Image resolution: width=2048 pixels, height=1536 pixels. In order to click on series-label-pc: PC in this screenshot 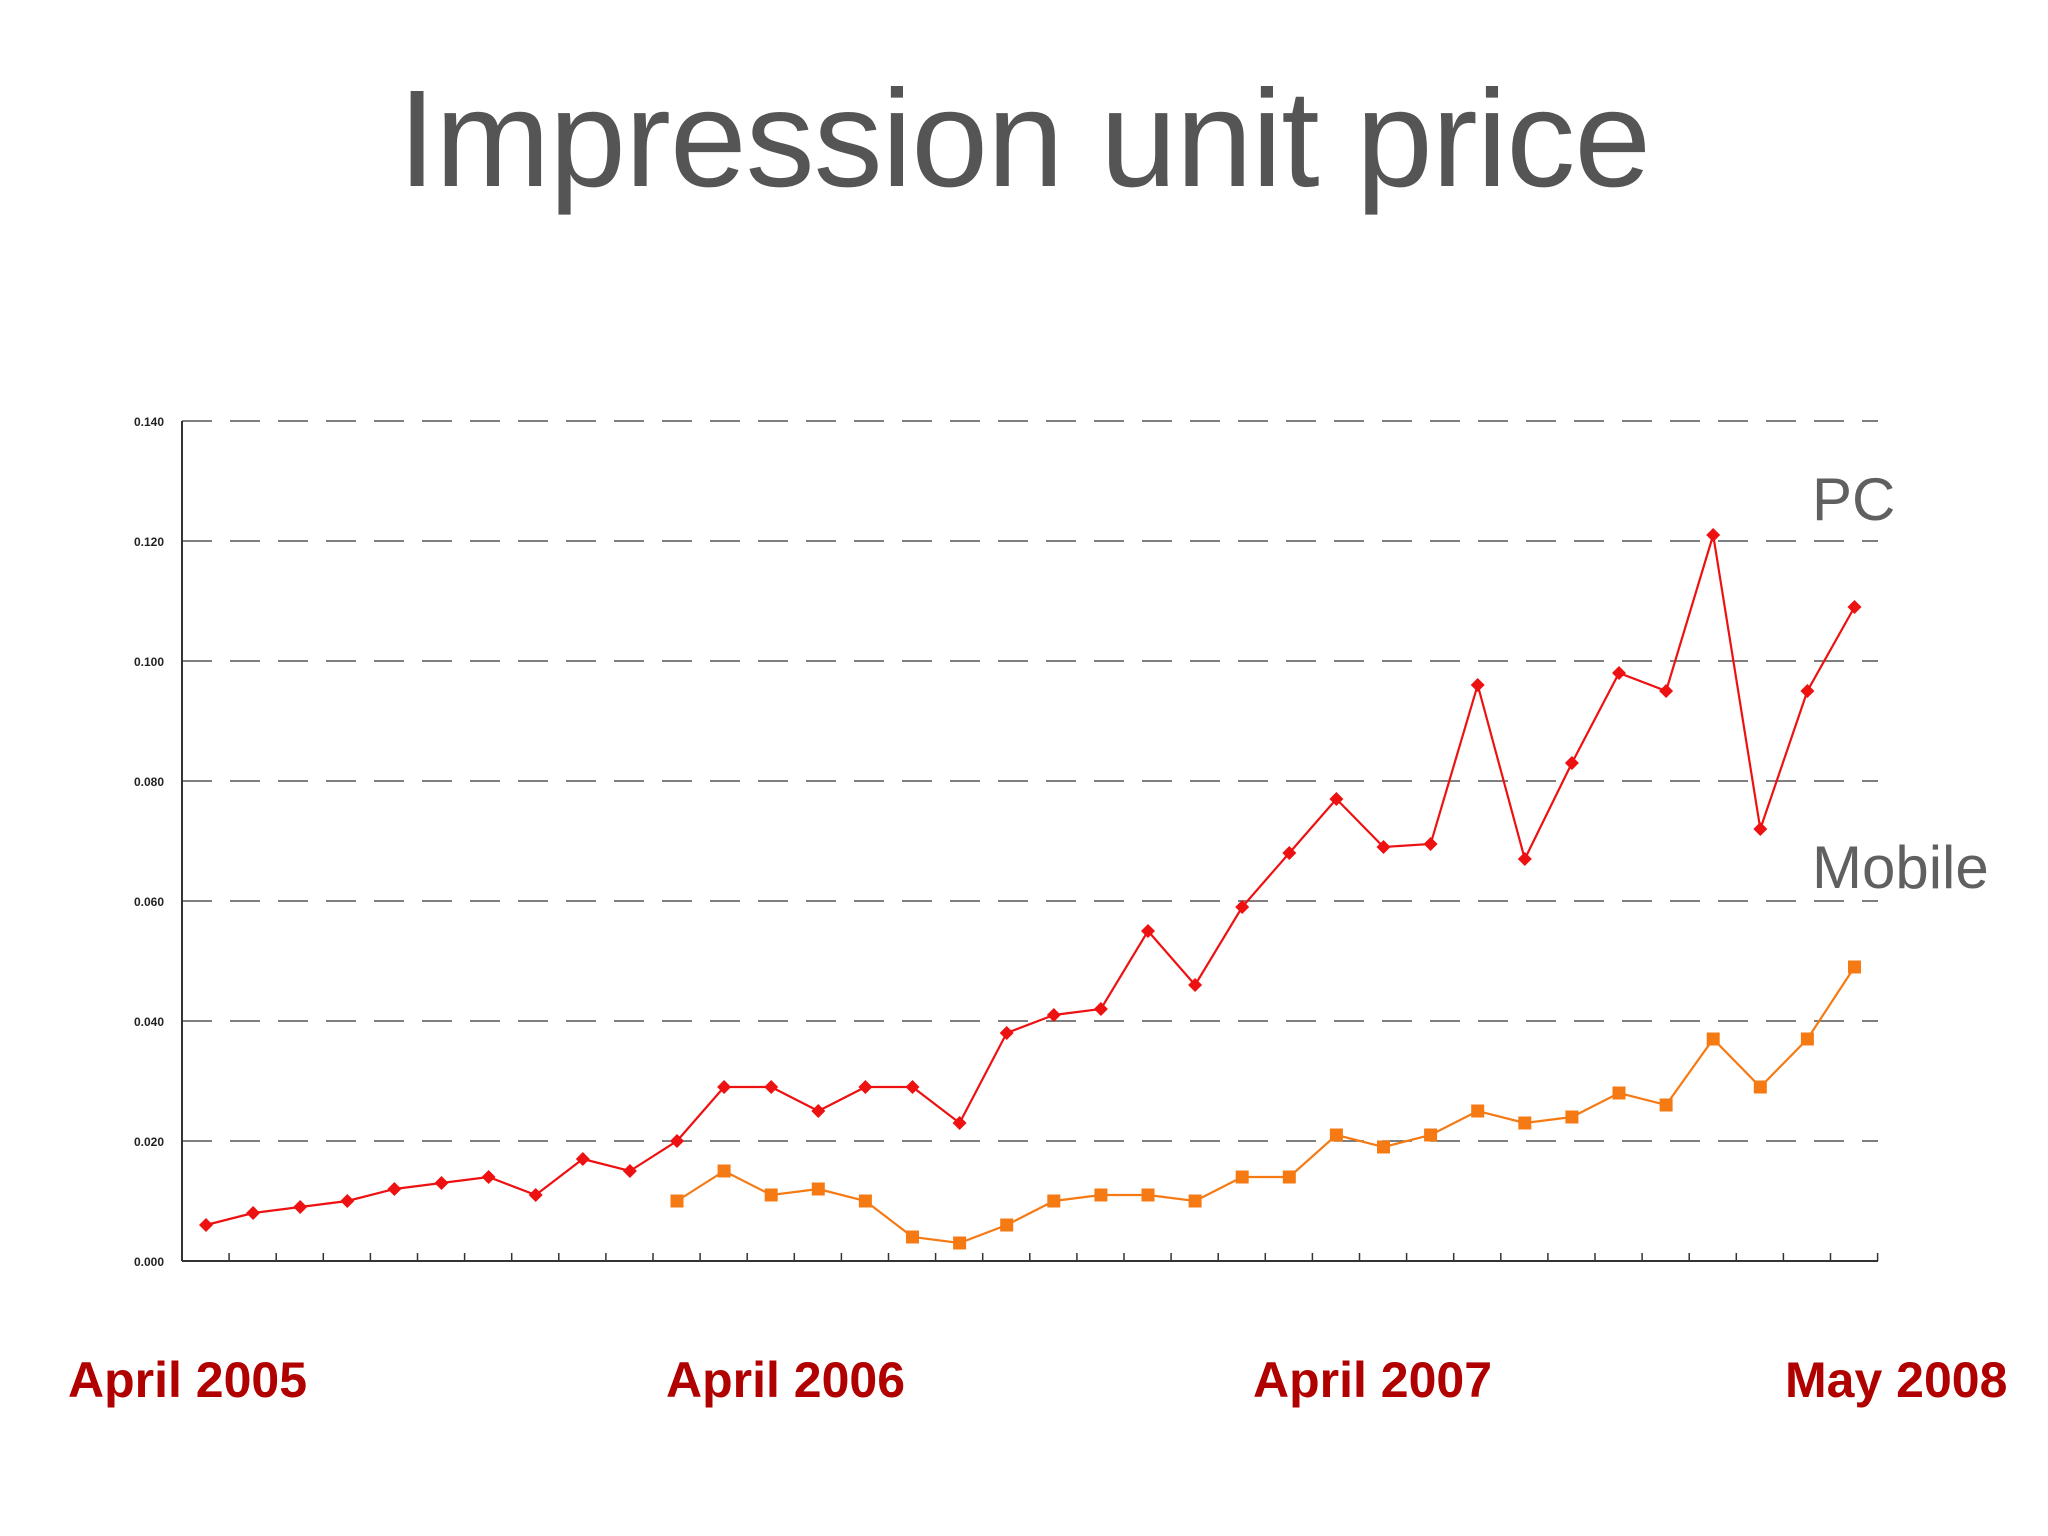, I will do `click(1854, 499)`.